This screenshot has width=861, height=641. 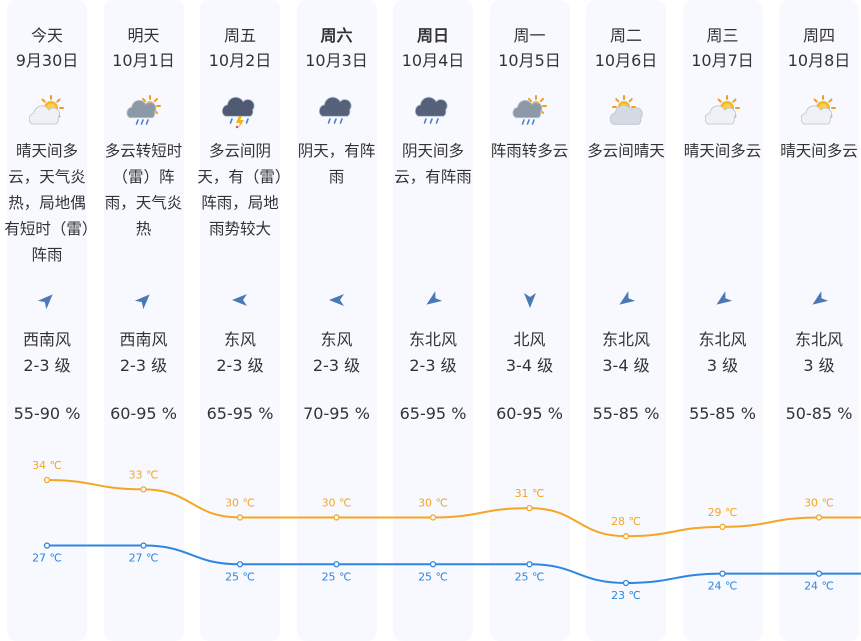 What do you see at coordinates (722, 35) in the screenshot?
I see `day-label: 周三` at bounding box center [722, 35].